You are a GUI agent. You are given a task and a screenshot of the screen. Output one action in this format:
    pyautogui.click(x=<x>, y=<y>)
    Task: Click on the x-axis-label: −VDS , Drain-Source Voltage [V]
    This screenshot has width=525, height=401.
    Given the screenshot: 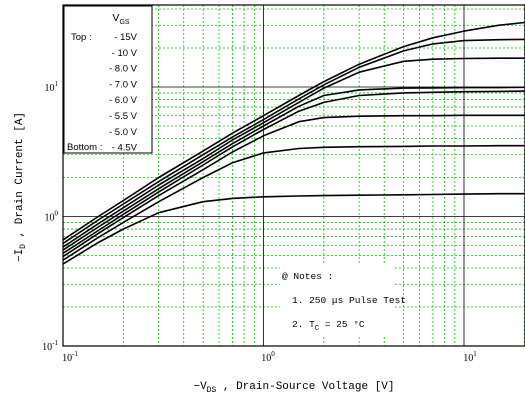 What is the action you would take?
    pyautogui.click(x=293, y=388)
    